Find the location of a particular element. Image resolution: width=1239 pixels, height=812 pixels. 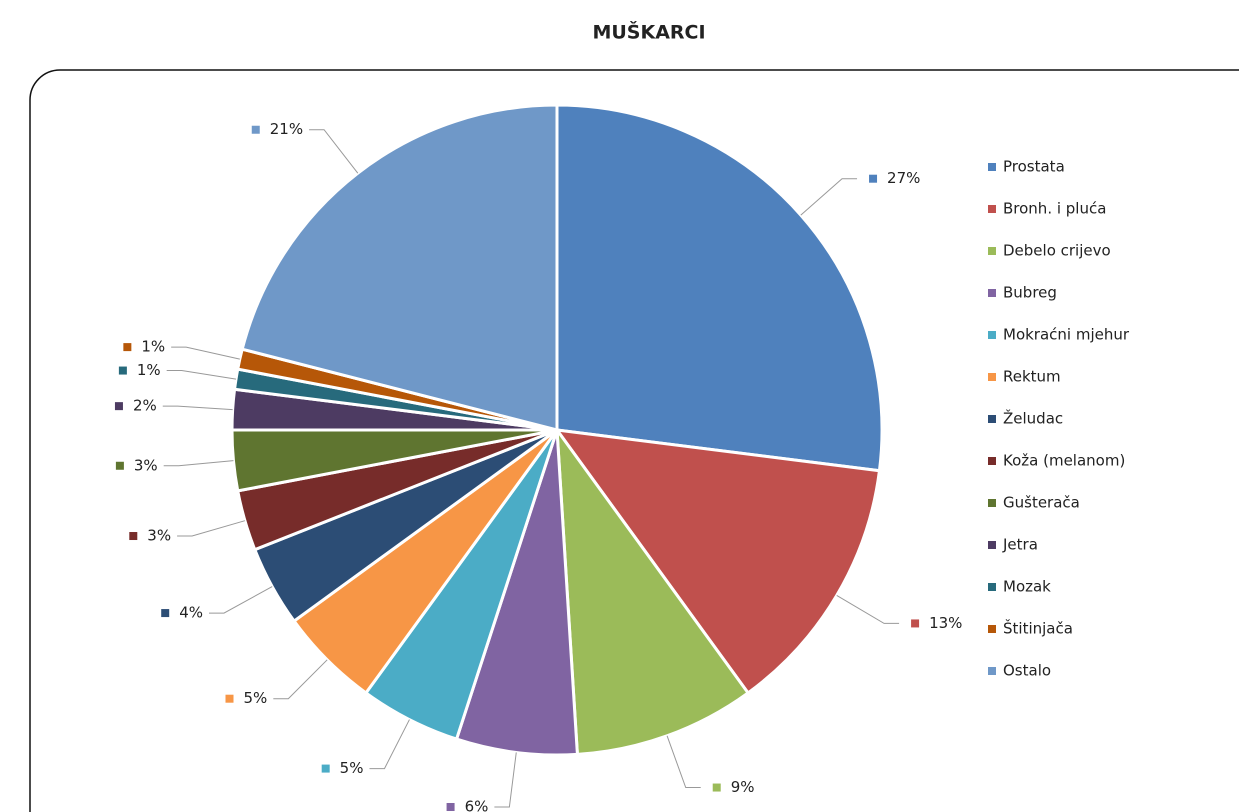

legend-label: Gušterača is located at coordinates (1041, 503).